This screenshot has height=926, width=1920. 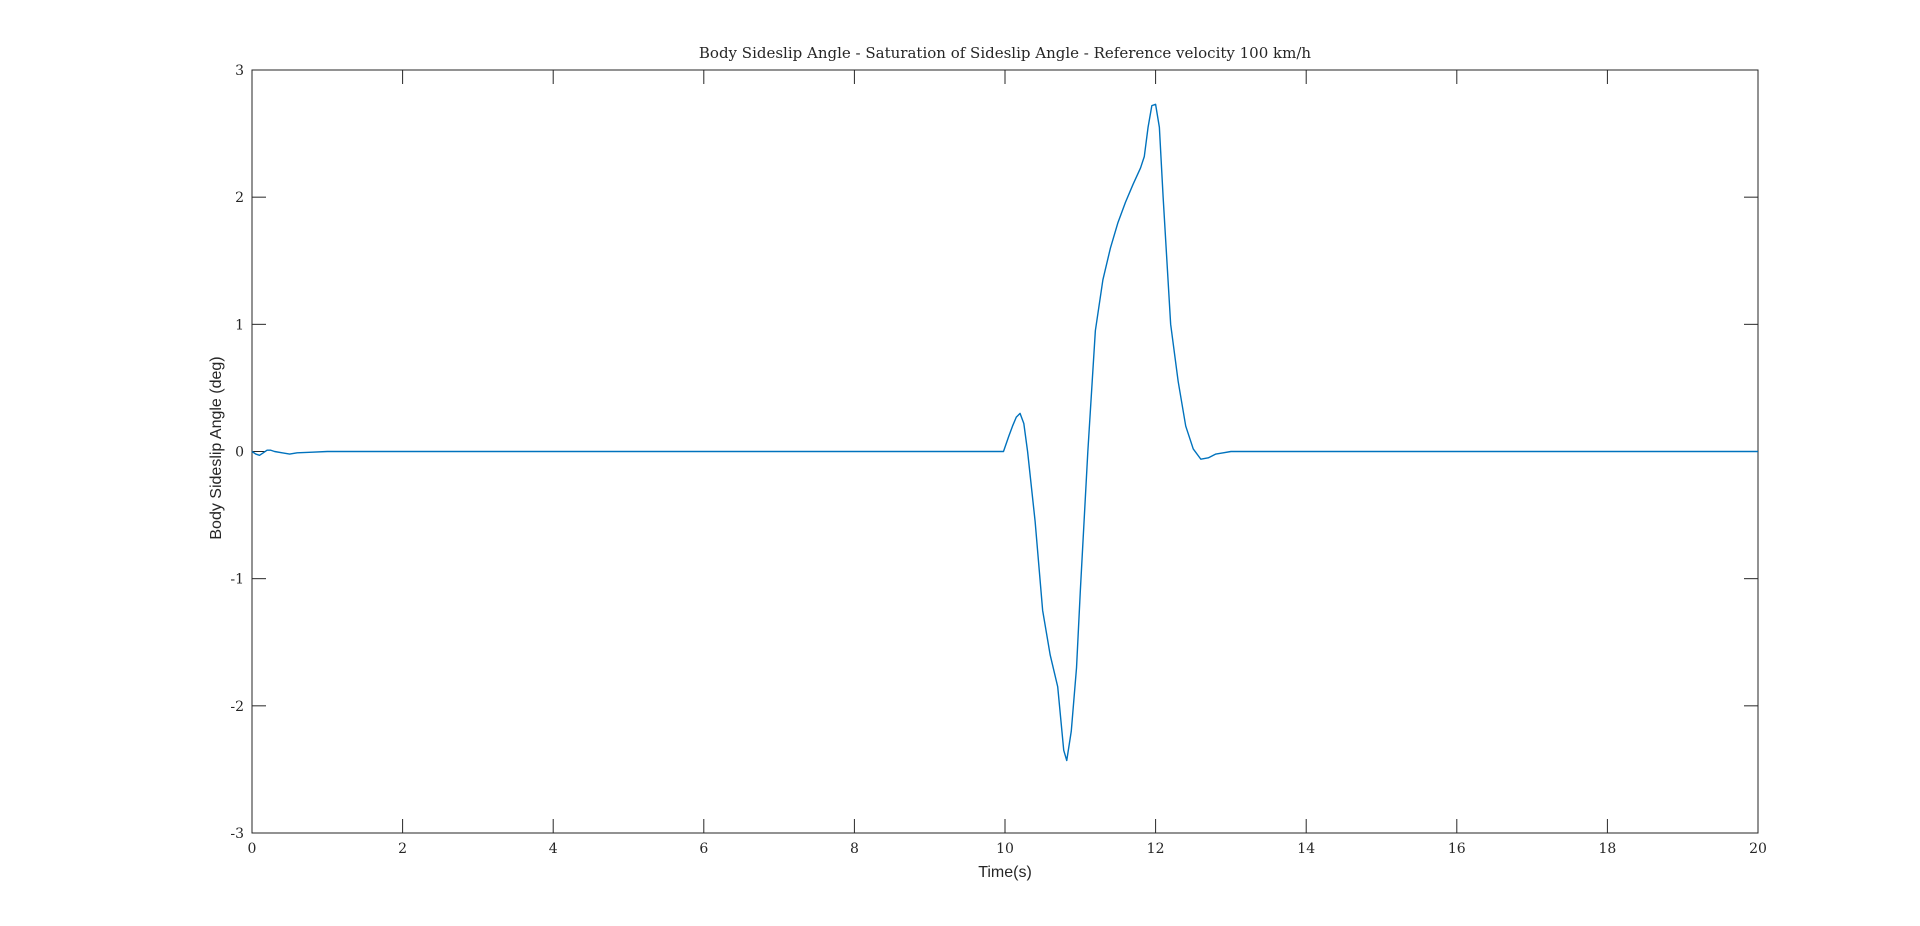 What do you see at coordinates (1005, 872) in the screenshot?
I see `x-axis-label: Time(s)` at bounding box center [1005, 872].